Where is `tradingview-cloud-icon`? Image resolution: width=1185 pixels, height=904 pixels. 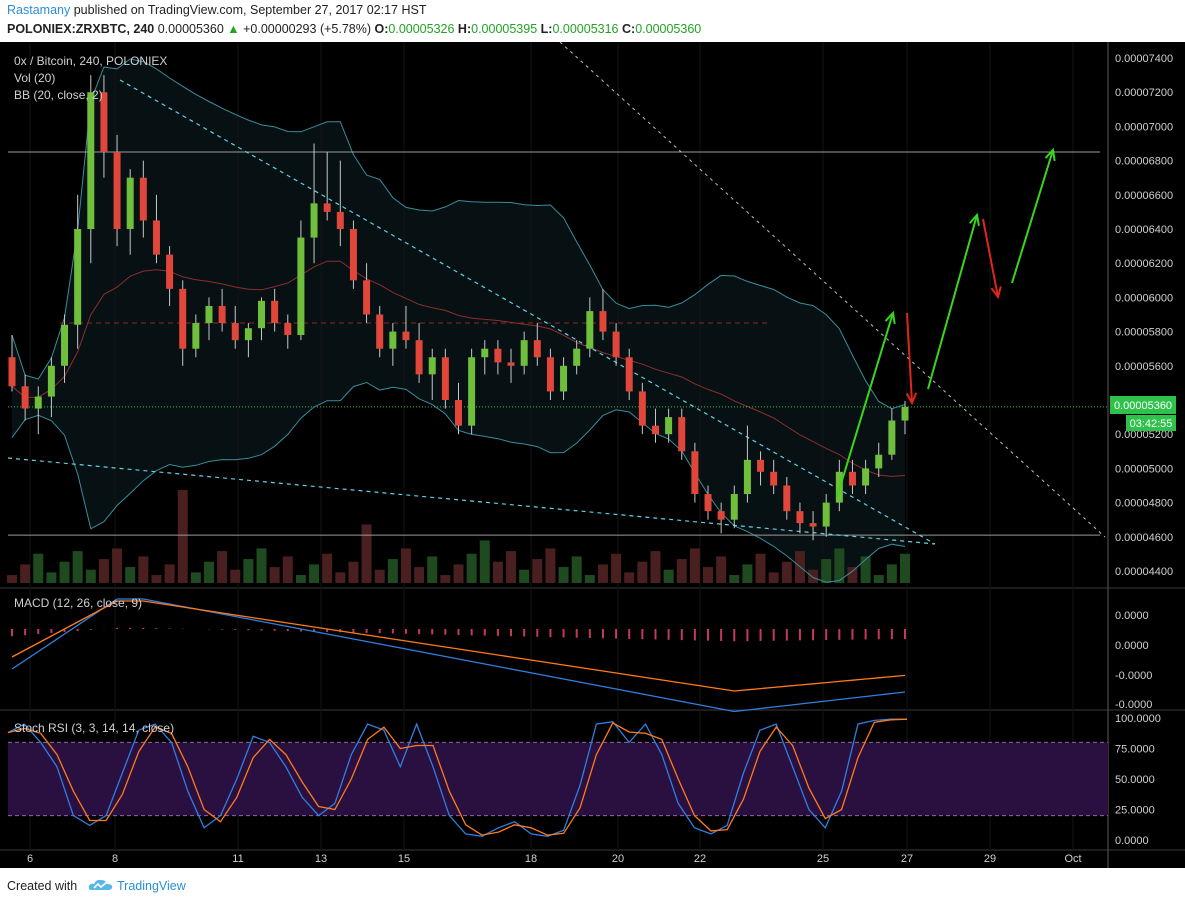 tradingview-cloud-icon is located at coordinates (100, 884).